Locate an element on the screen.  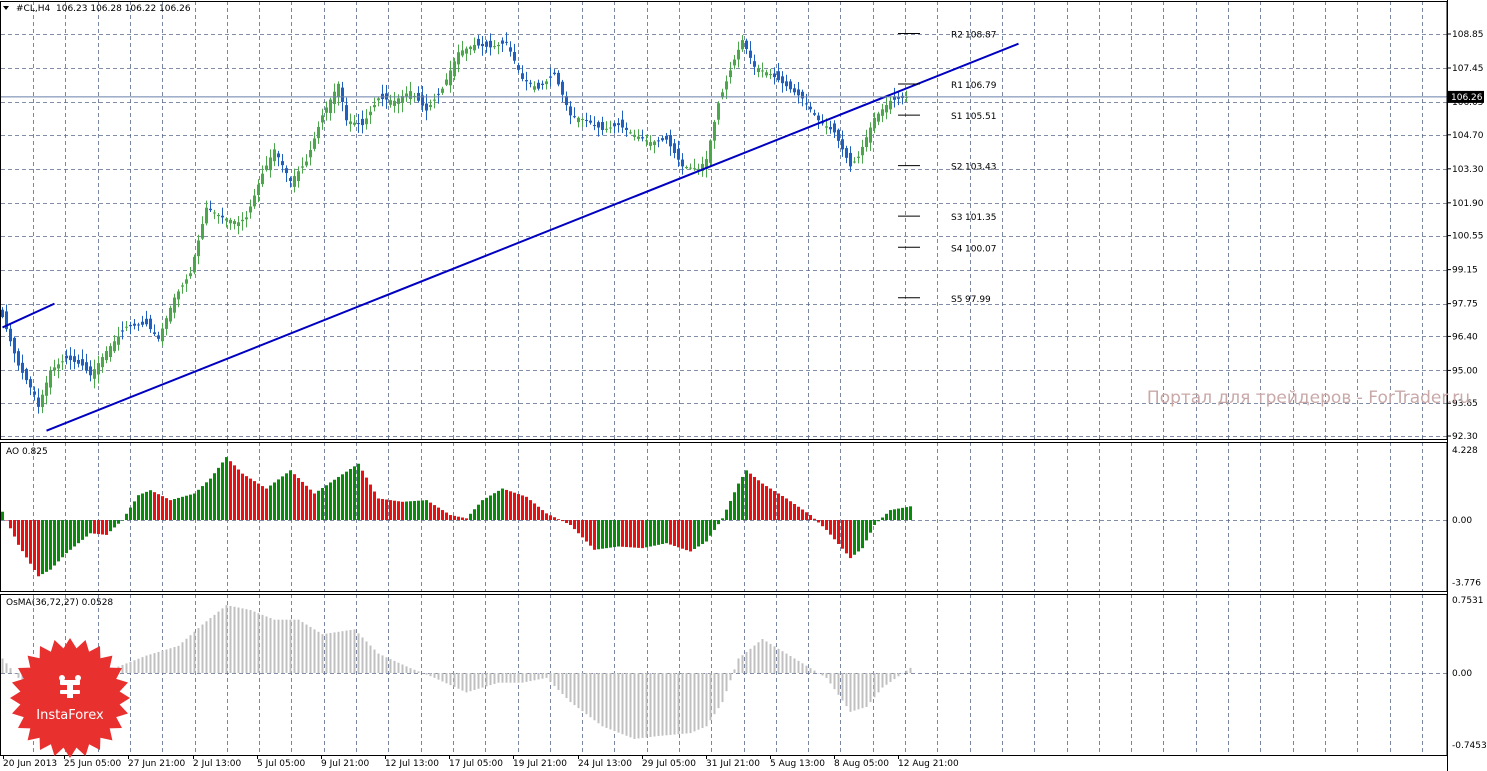
osma-axis-label: 0.7531 is located at coordinates (1468, 601).